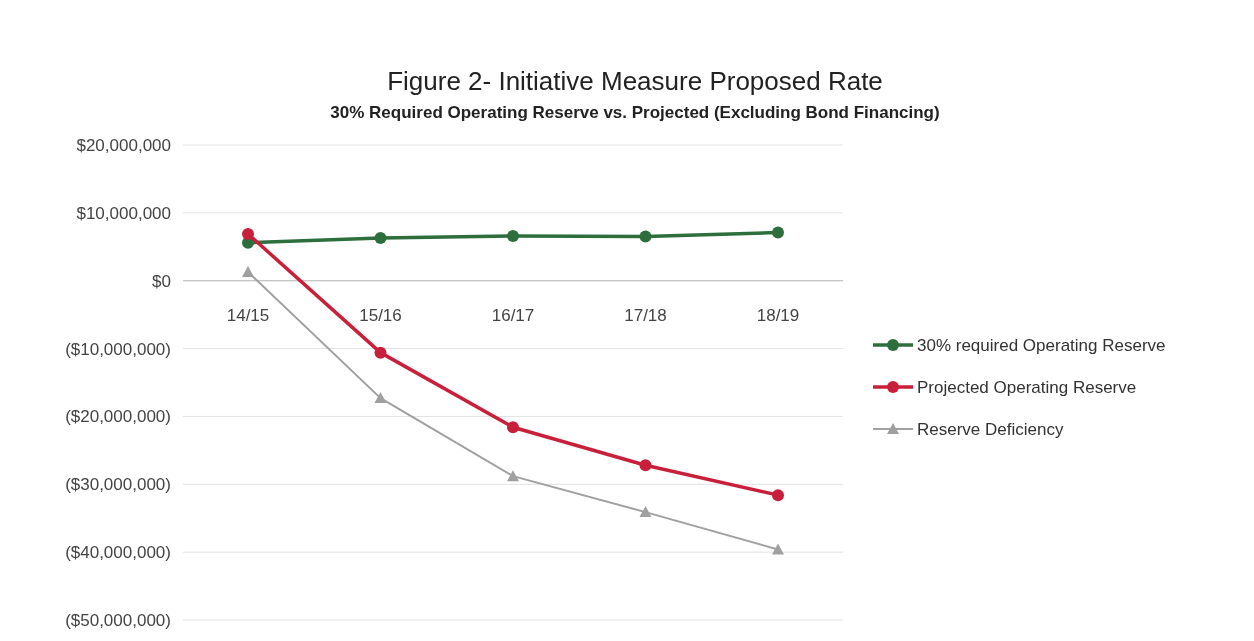 Image resolution: width=1254 pixels, height=641 pixels. Describe the element at coordinates (118, 553) in the screenshot. I see `y-tick-label: ($40,000,000)` at that location.